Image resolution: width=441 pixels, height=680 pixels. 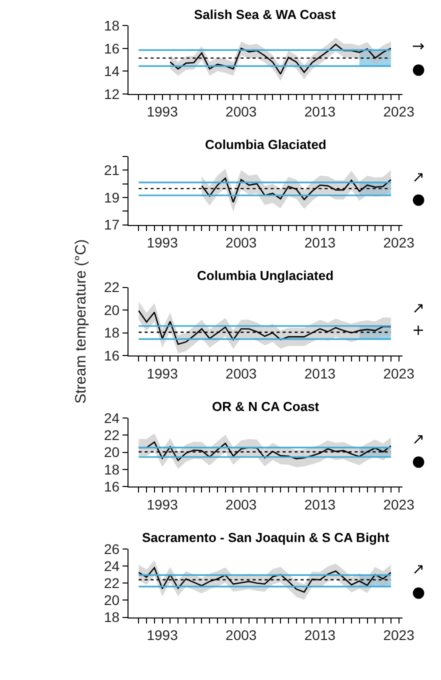 I want to click on chart-title: Salish Sea & WA Coast, so click(x=265, y=14).